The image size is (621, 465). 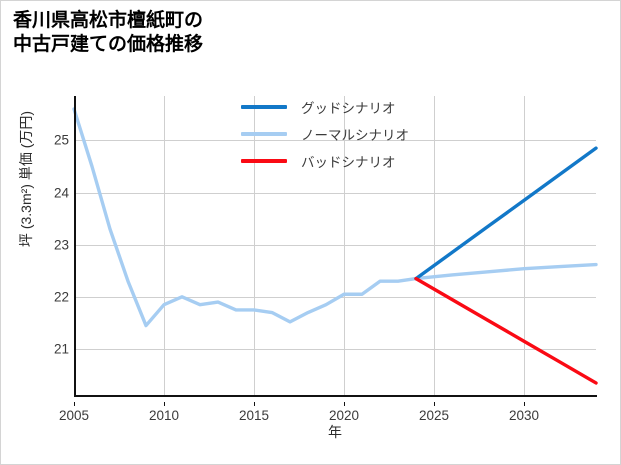 I want to click on x-tick-label-2015: 2015, so click(x=254, y=415).